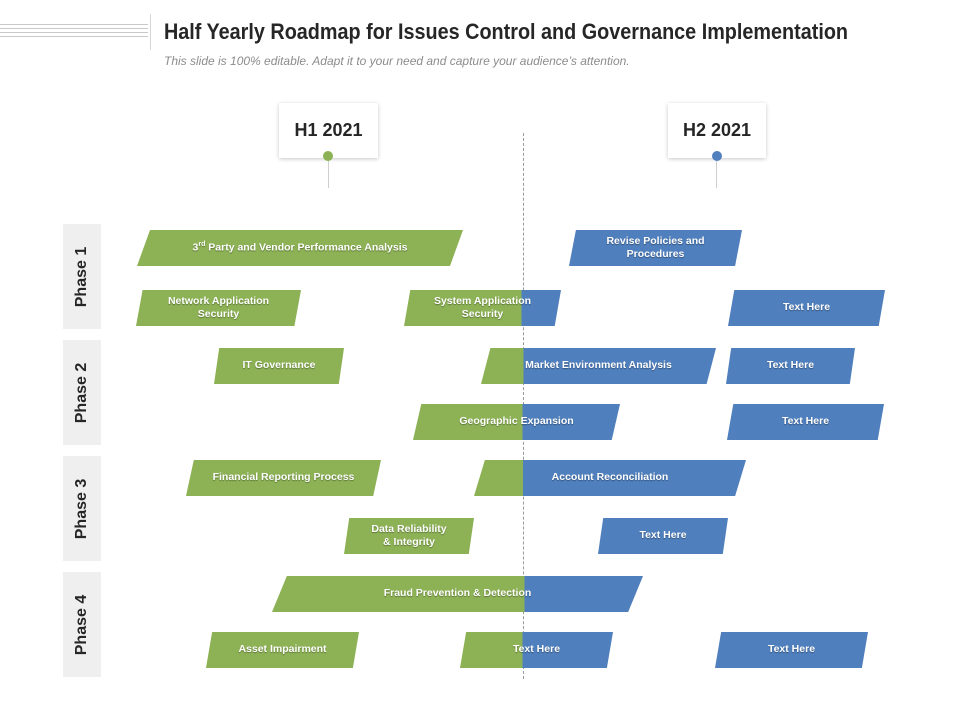 Image resolution: width=960 pixels, height=720 pixels. What do you see at coordinates (328, 173) in the screenshot?
I see `period-h1-stem` at bounding box center [328, 173].